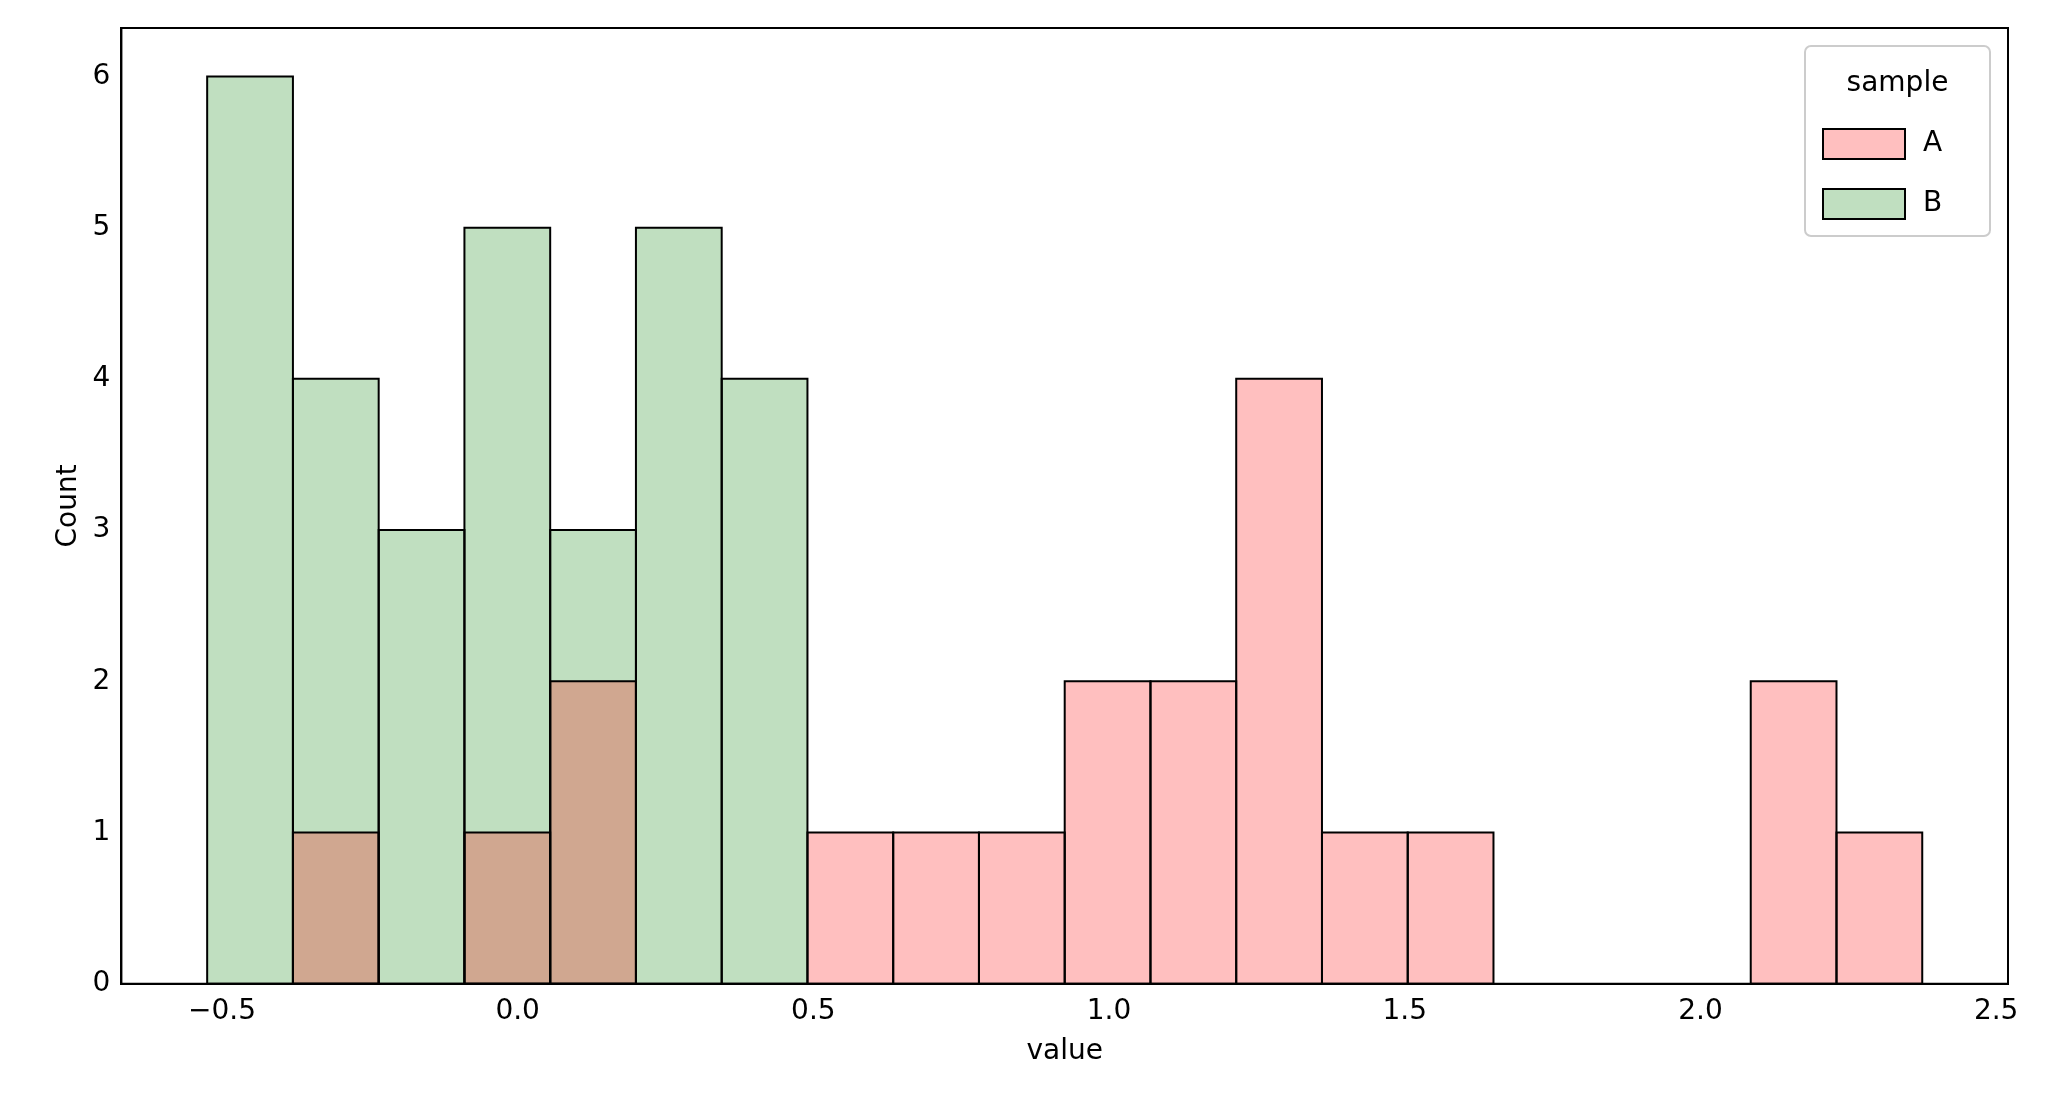  What do you see at coordinates (221, 1009) in the screenshot?
I see `x-tick-label: −0.5` at bounding box center [221, 1009].